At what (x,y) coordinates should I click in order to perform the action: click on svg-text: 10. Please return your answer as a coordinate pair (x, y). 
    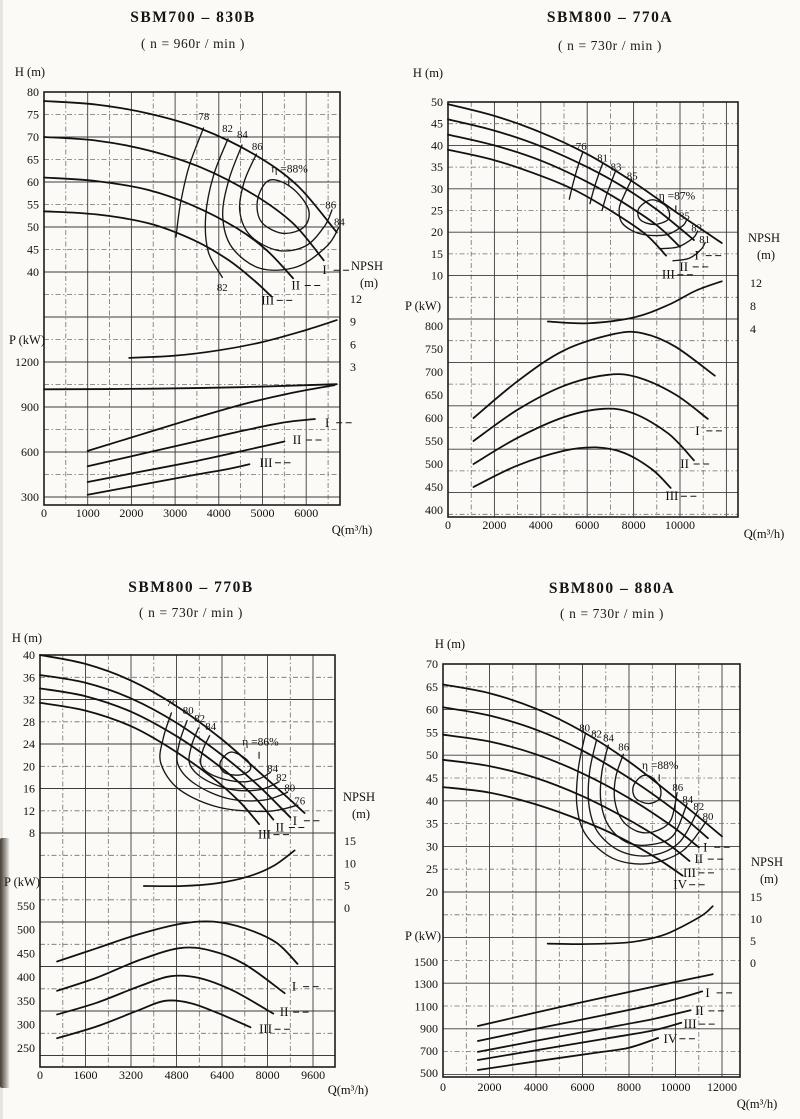
    Looking at the image, I should click on (437, 276).